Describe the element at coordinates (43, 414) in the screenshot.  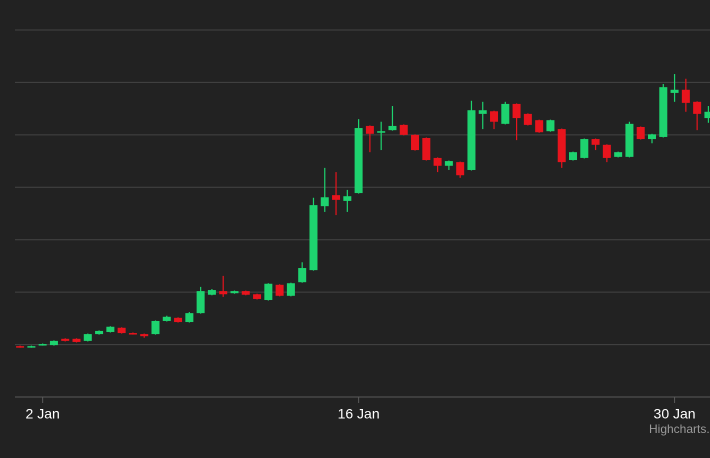
I see `x-tick-label: 2 Jan` at that location.